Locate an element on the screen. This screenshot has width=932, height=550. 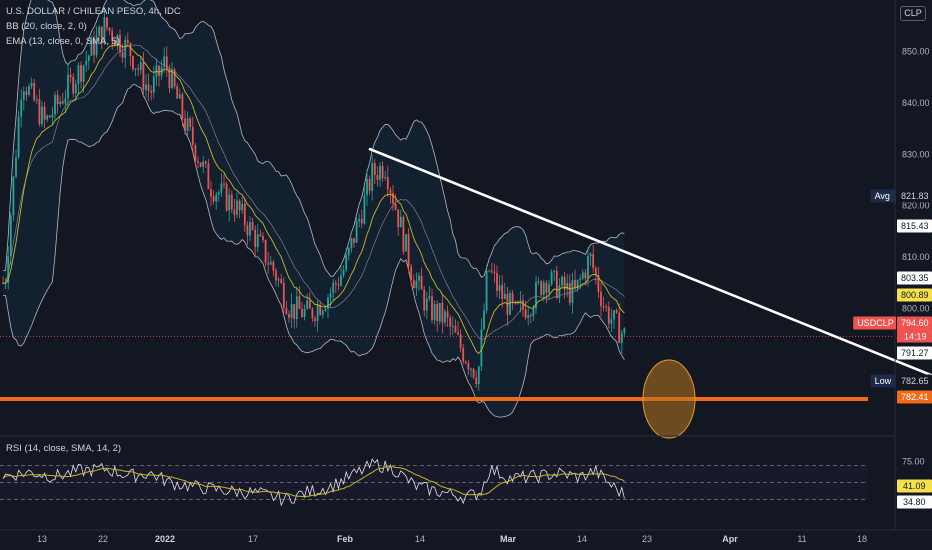
price-label-tag-box is located at coordinates (883, 381).